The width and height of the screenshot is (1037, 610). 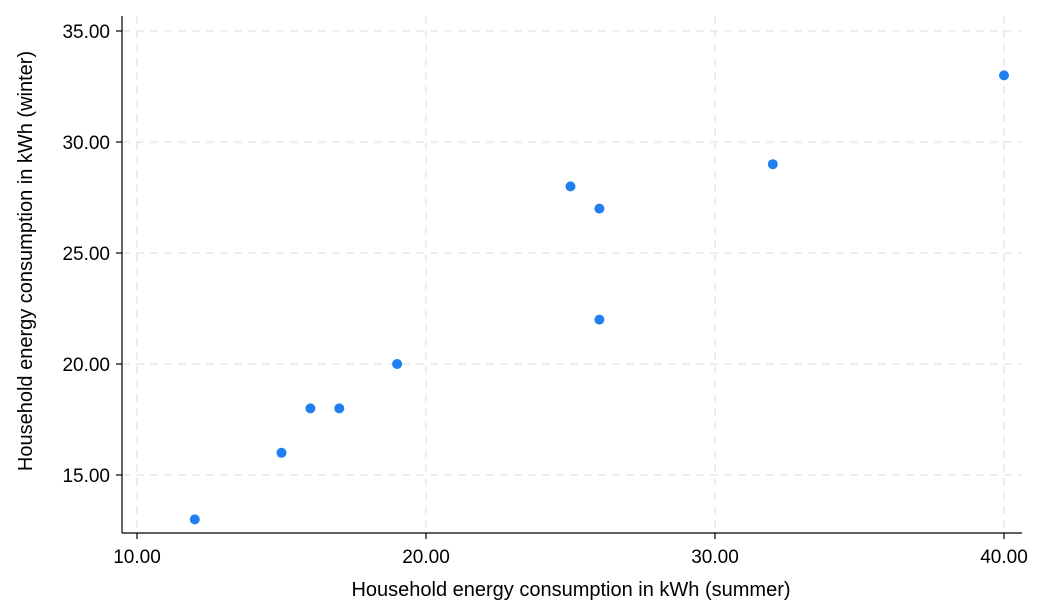 What do you see at coordinates (86, 476) in the screenshot?
I see `y-tick-label: 15.00` at bounding box center [86, 476].